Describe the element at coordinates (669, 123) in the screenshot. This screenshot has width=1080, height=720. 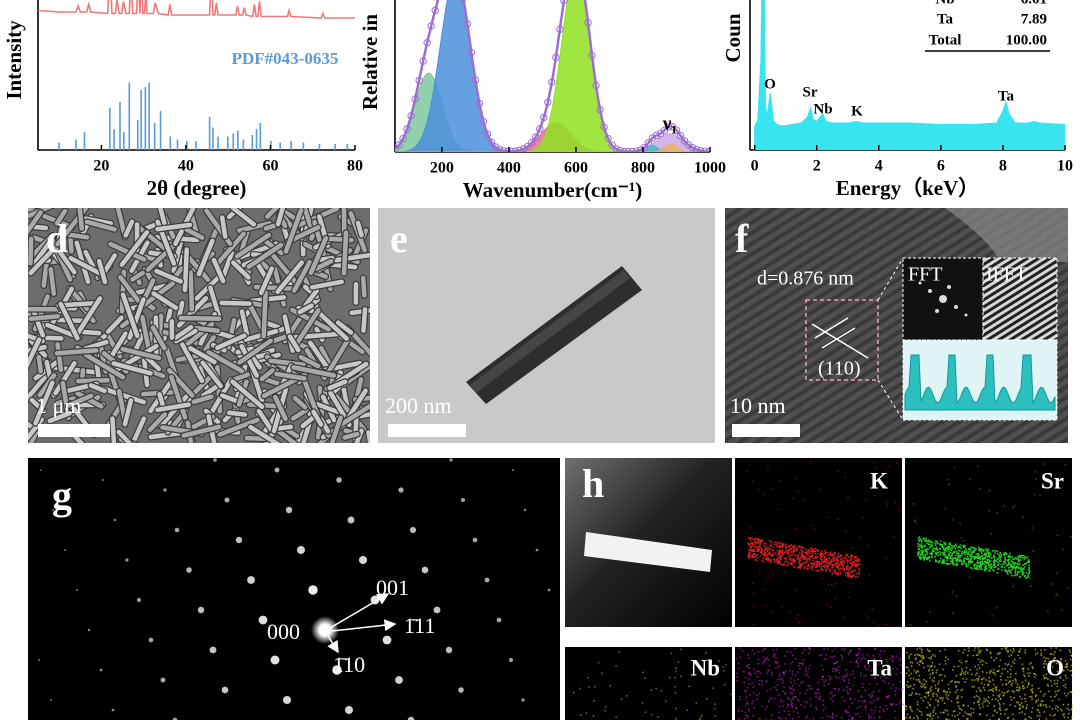
I see `annotation: ν₁` at that location.